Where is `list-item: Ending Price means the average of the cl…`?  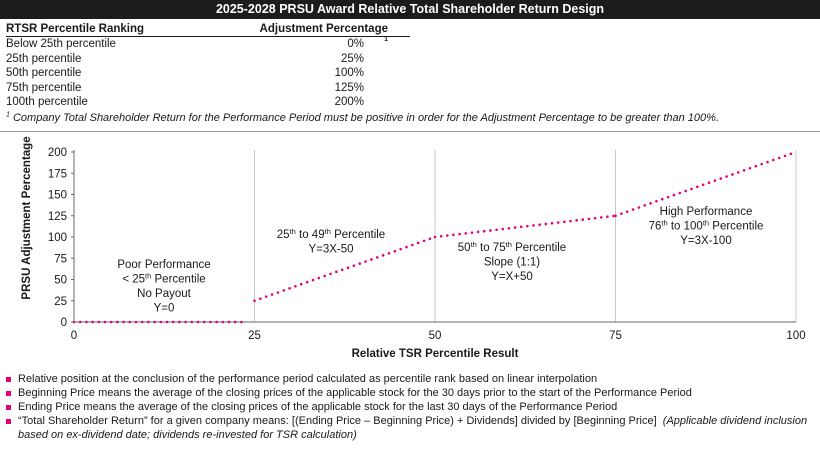 list-item: Ending Price means the average of the cl… is located at coordinates (411, 407).